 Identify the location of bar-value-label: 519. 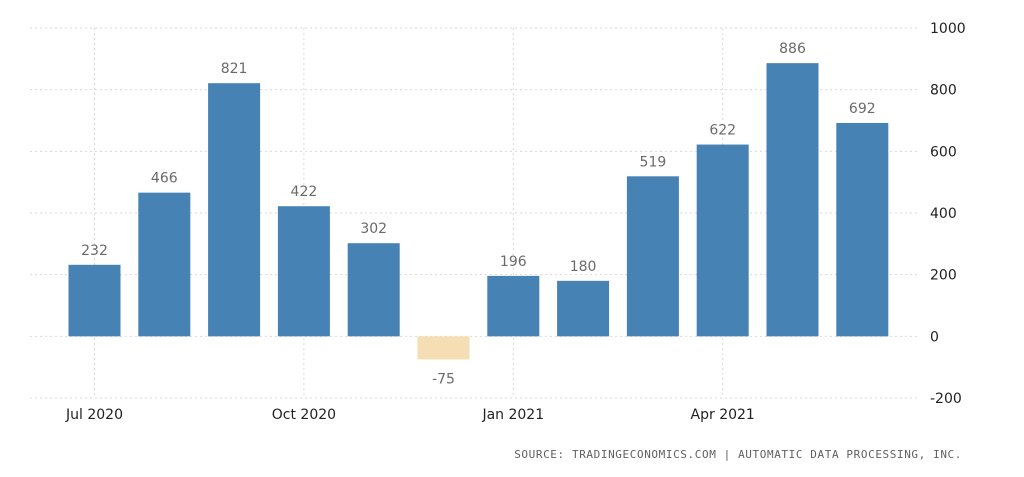
(653, 162).